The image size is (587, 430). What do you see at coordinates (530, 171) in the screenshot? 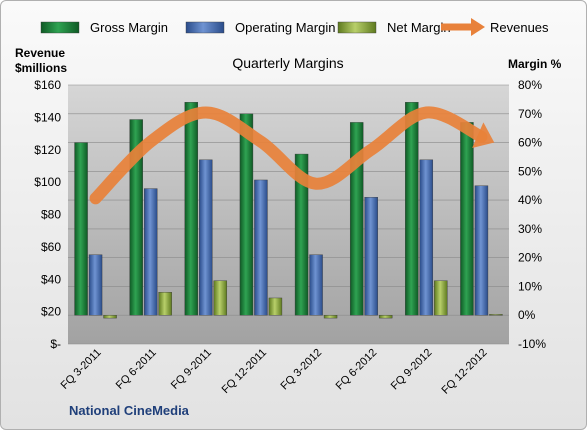
I see `right-tick-label: 50%` at bounding box center [530, 171].